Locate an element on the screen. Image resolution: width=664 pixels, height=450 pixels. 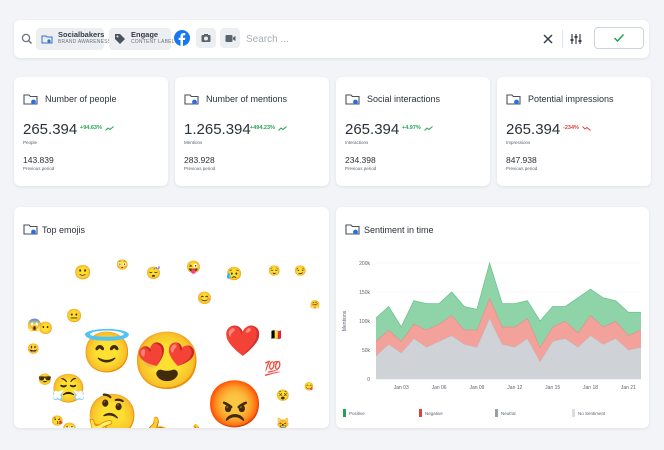
metric-title: Social interactions is located at coordinates (404, 99).